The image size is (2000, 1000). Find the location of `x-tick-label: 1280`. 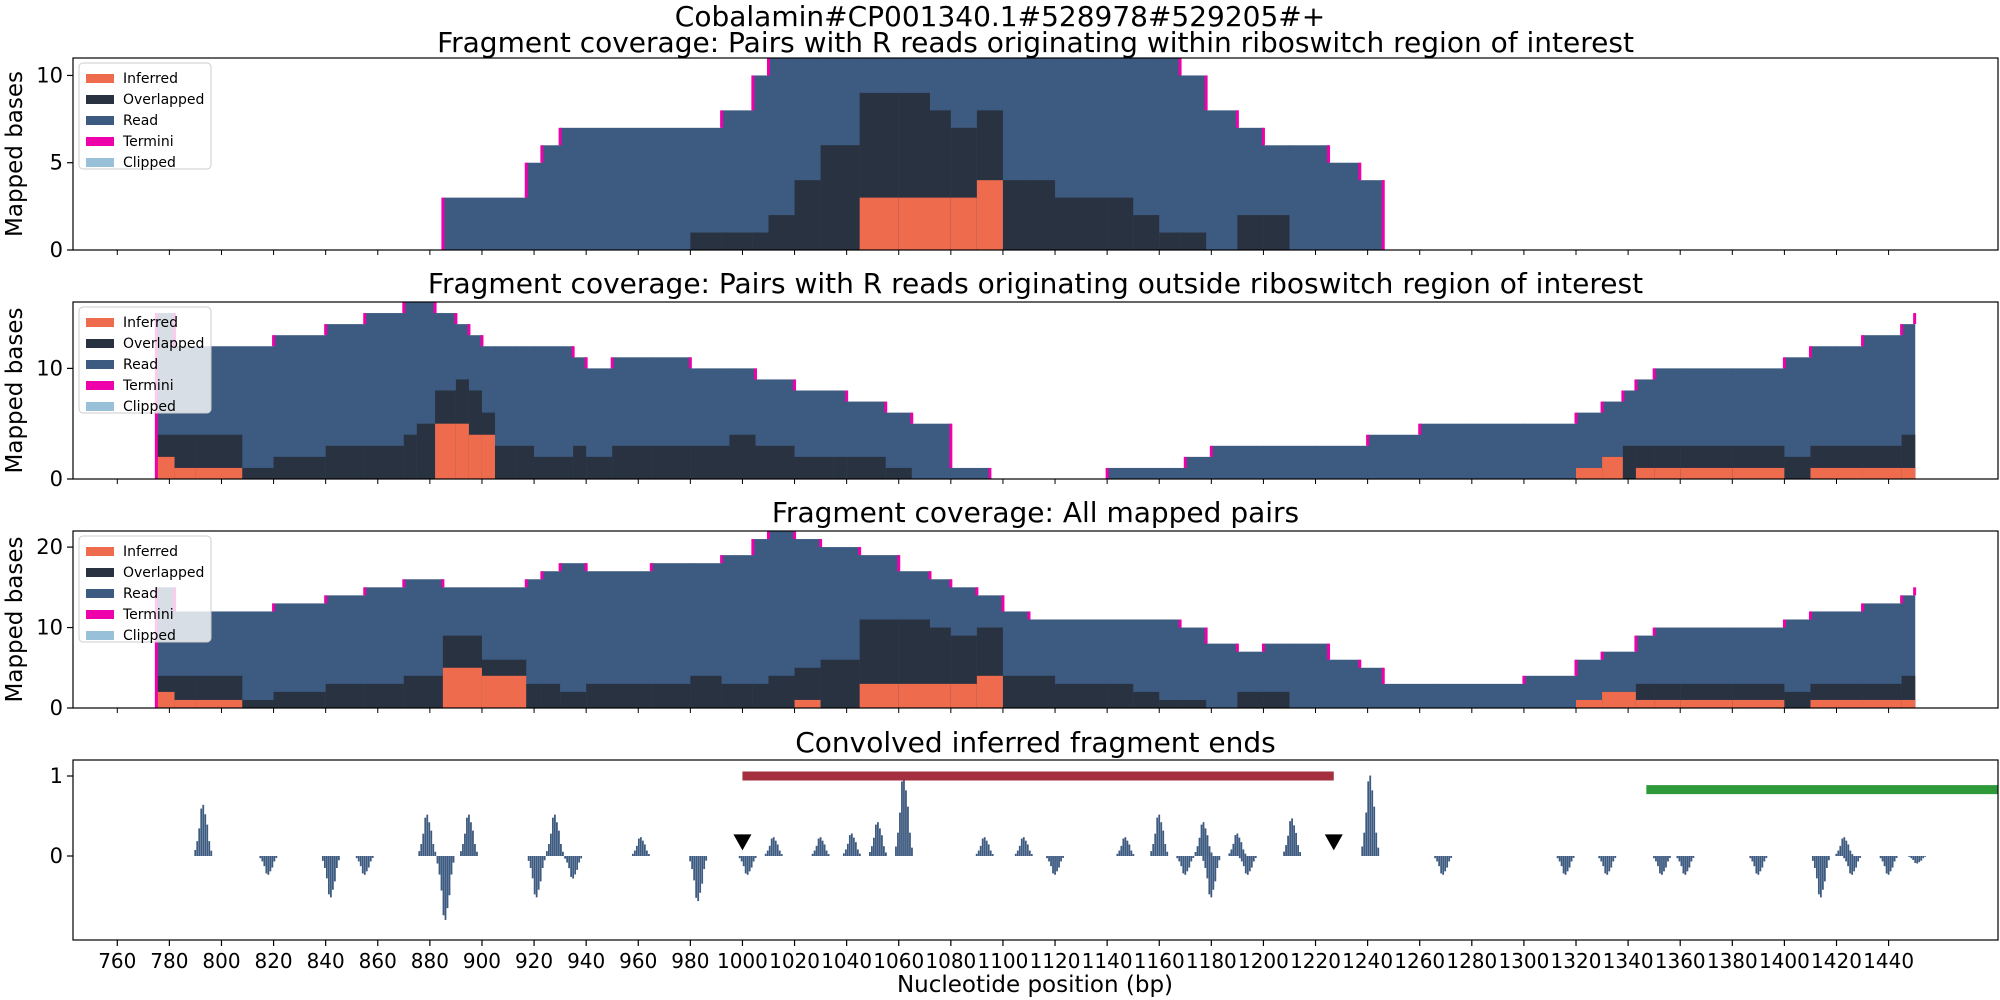

x-tick-label: 1280 is located at coordinates (1471, 961).